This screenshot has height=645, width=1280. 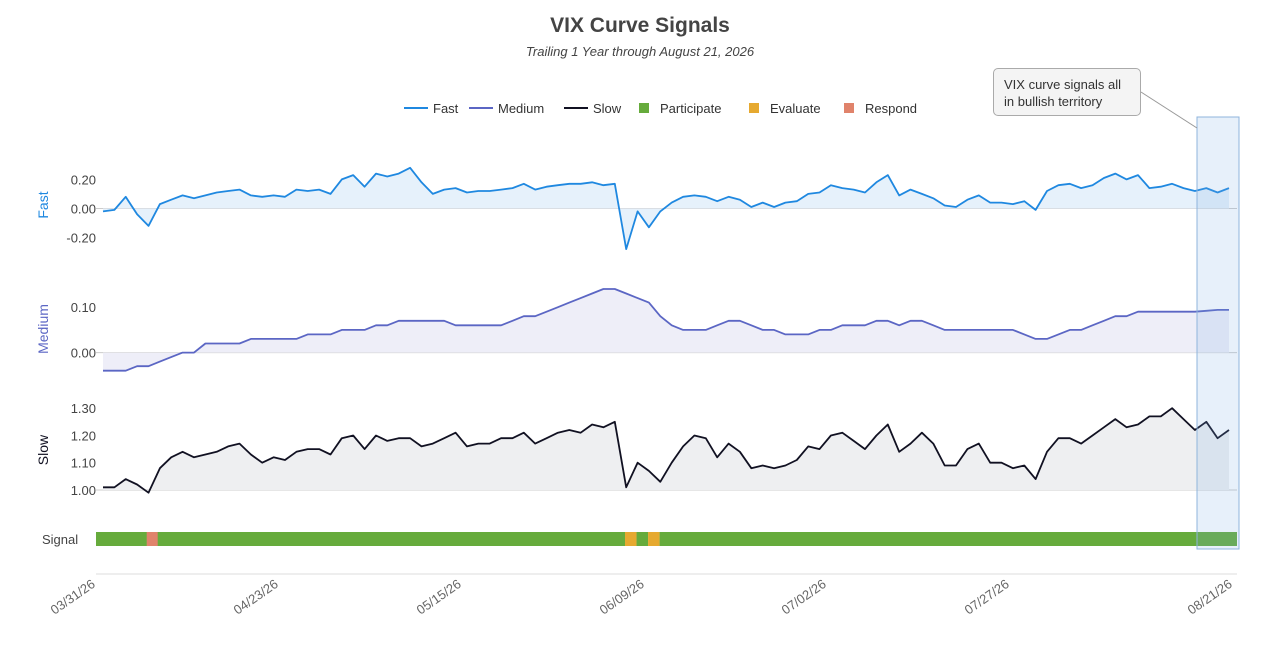 I want to click on fast-axis-title: Fast, so click(x=43, y=204).